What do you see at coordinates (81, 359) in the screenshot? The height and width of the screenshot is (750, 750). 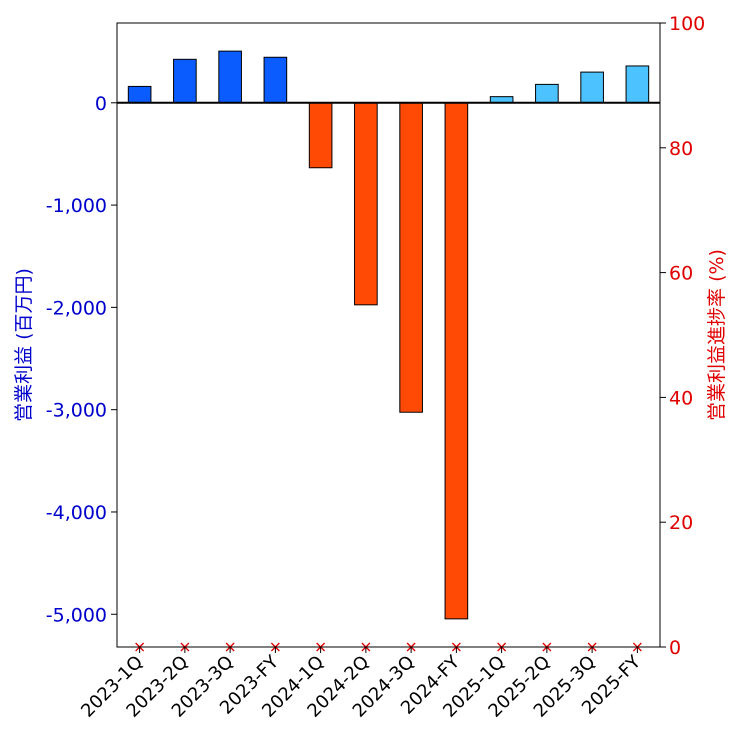 I see `left-y-axis: 0 -1,000 -2,000 -3,000 -4,000 -5,000` at bounding box center [81, 359].